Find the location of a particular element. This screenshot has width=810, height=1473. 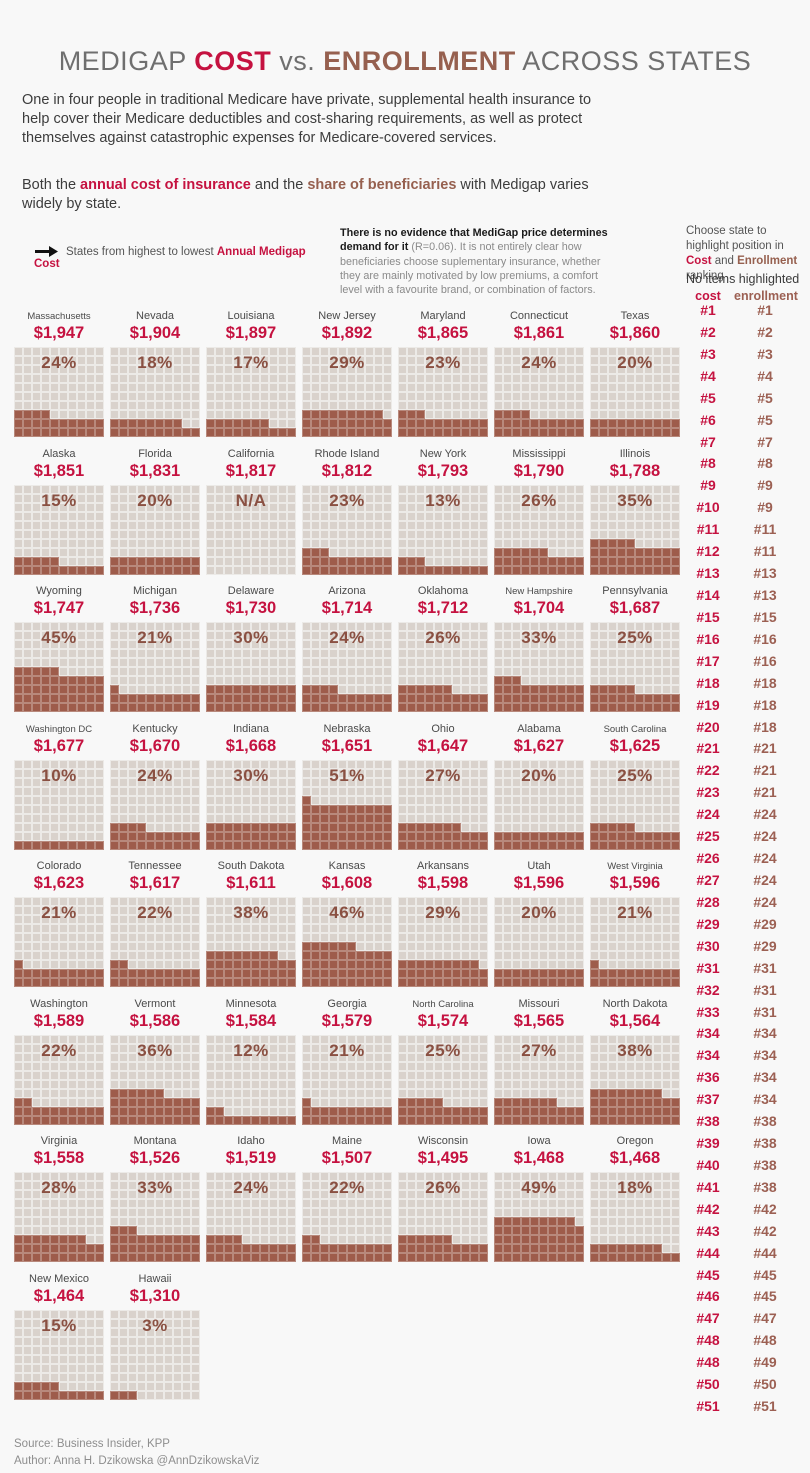

state-card-washington: Washington $1,589 22% is located at coordinates (59, 1061).